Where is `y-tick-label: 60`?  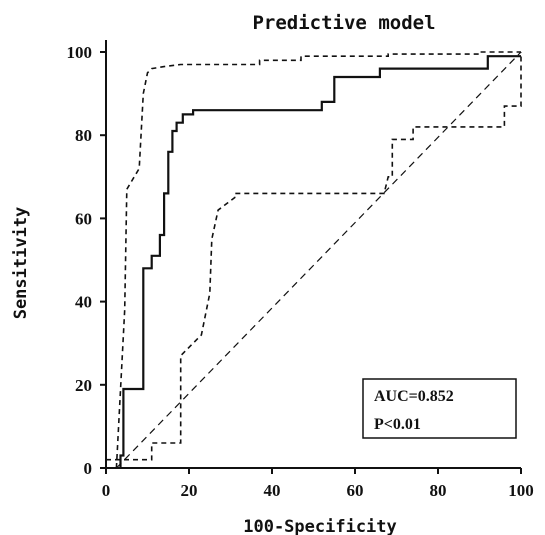
y-tick-label: 60 is located at coordinates (83, 218).